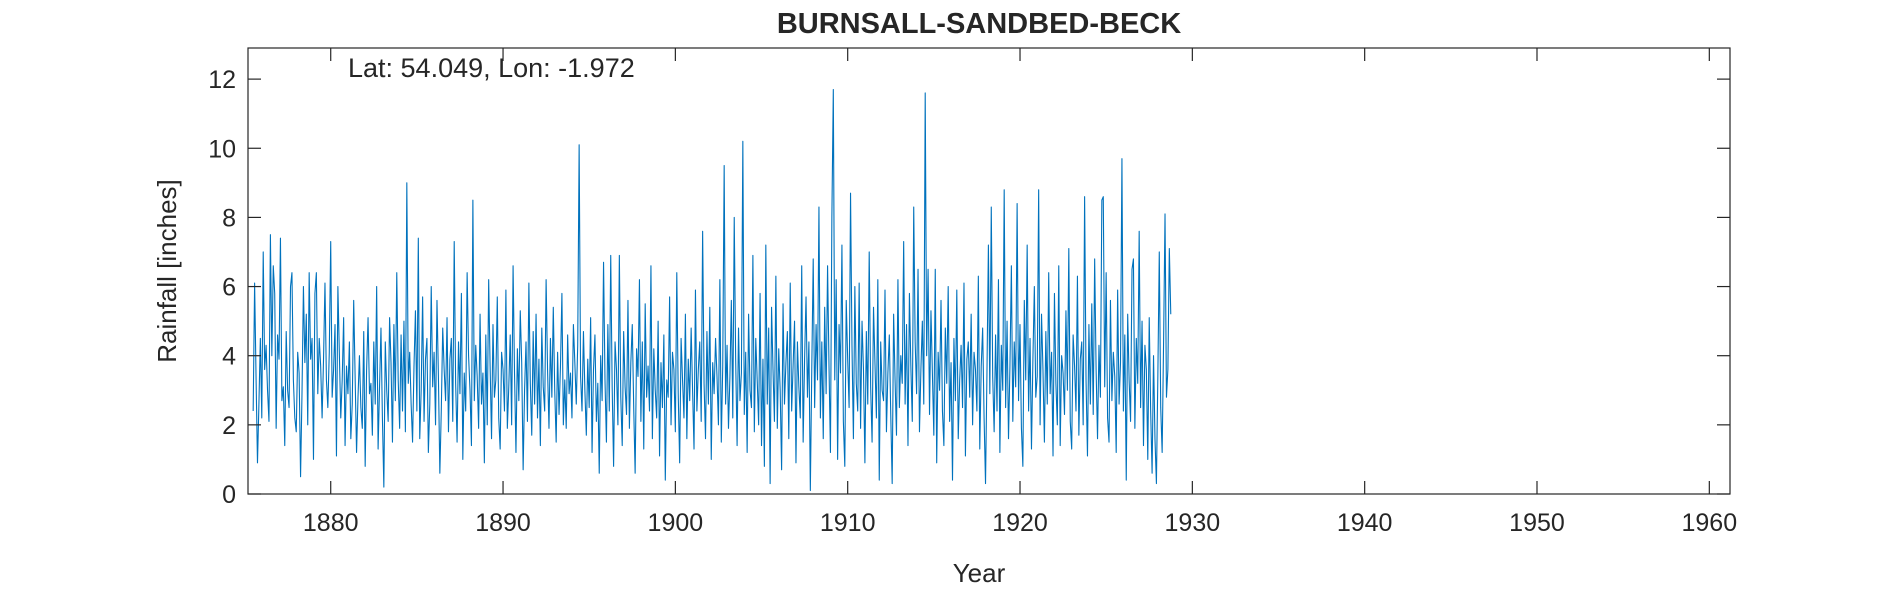 This screenshot has height=596, width=1890. What do you see at coordinates (676, 523) in the screenshot?
I see `x-tick-label: 1900` at bounding box center [676, 523].